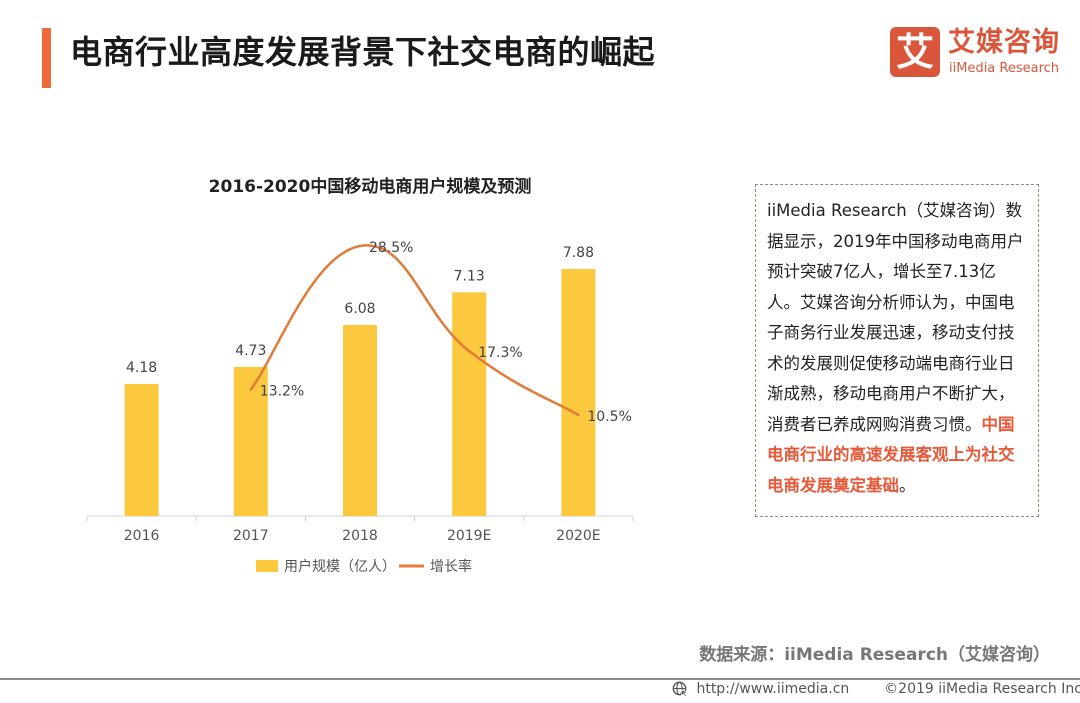 Image resolution: width=1080 pixels, height=703 pixels. What do you see at coordinates (1004, 68) in the screenshot?
I see `logo-name-en: iiMedia Research` at bounding box center [1004, 68].